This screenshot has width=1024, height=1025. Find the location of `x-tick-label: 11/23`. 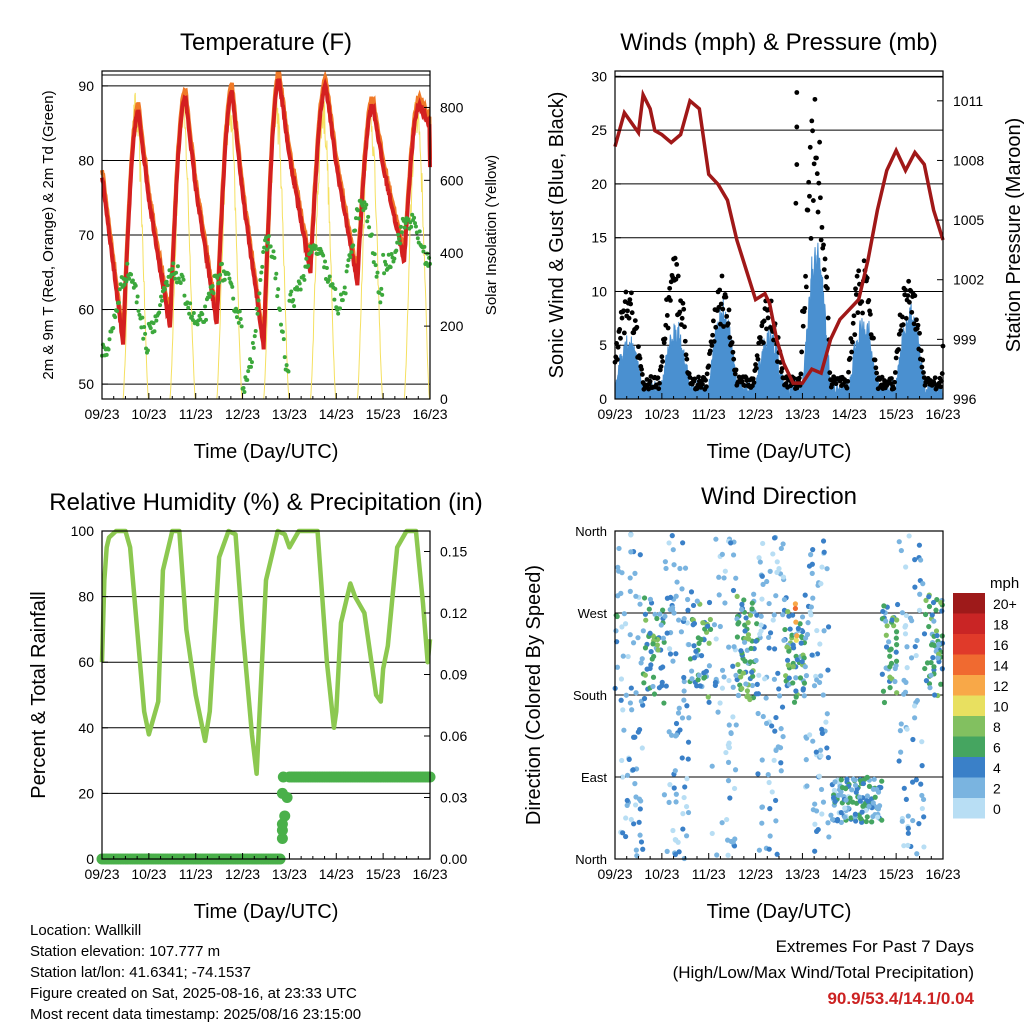

x-tick-label: 11/23 is located at coordinates (196, 414).